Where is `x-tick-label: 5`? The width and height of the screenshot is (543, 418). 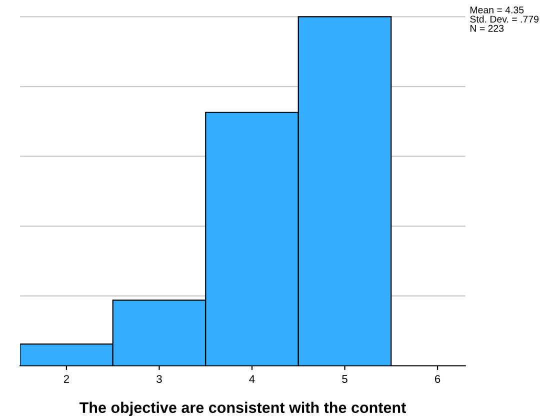 x-tick-label: 5 is located at coordinates (345, 379).